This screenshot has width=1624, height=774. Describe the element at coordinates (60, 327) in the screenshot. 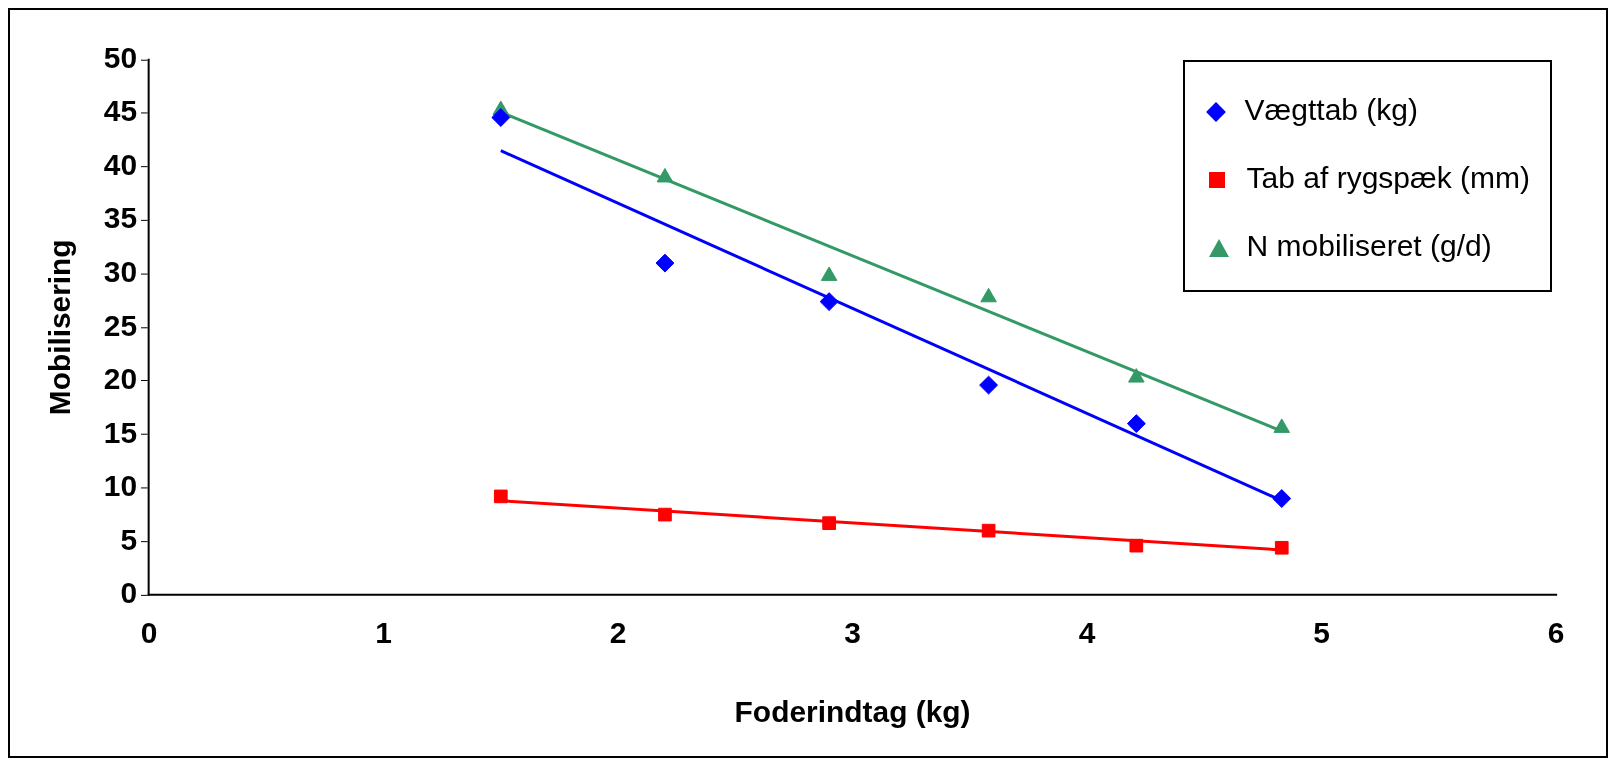

I see `y-axis-title: Mobilisering` at that location.